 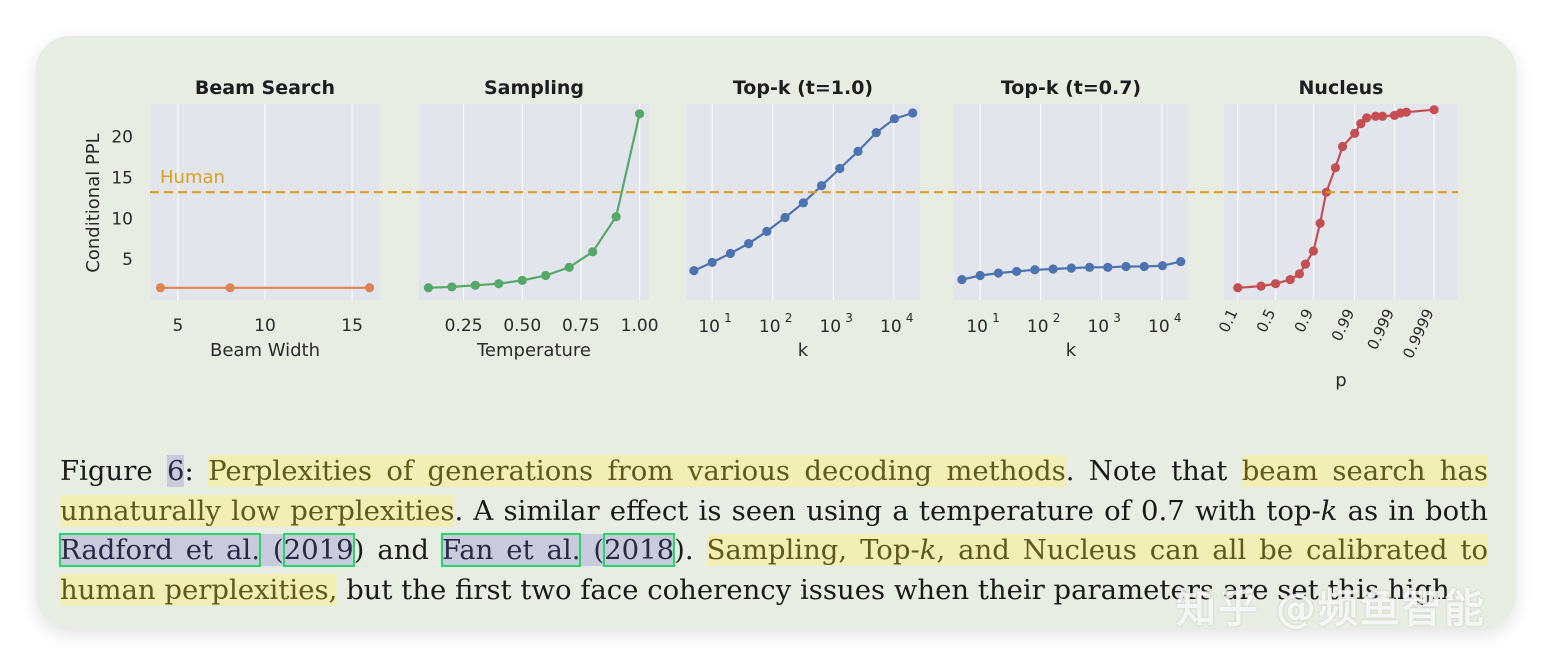 What do you see at coordinates (803, 88) in the screenshot?
I see `chart-title: Top-k (t=1.0)` at bounding box center [803, 88].